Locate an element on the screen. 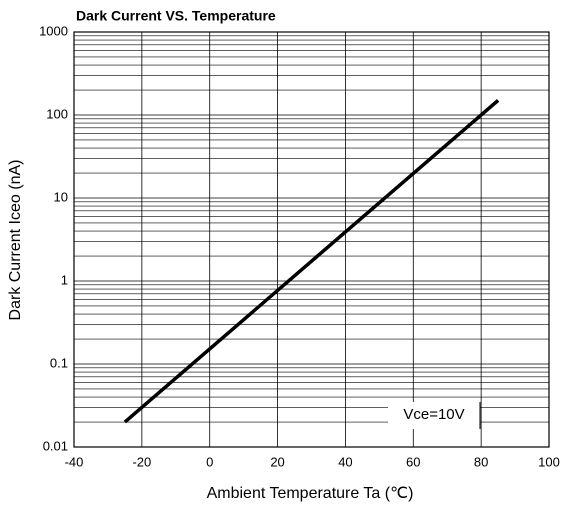 The height and width of the screenshot is (510, 562). y-tick-label: 100 is located at coordinates (57, 113).